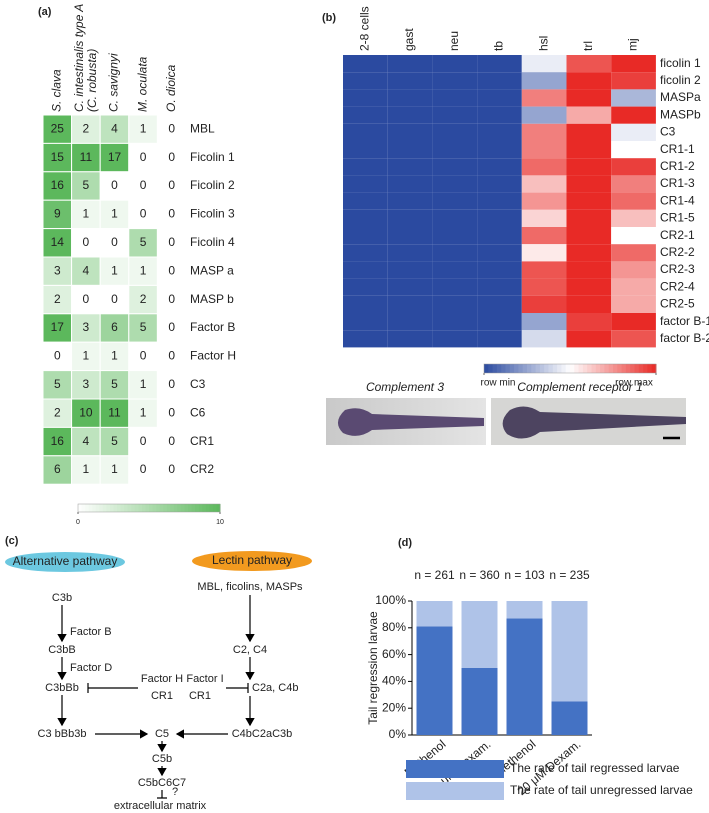 The height and width of the screenshot is (813, 709). Describe the element at coordinates (394, 681) in the screenshot. I see `y-tick-label: 40%` at that location.